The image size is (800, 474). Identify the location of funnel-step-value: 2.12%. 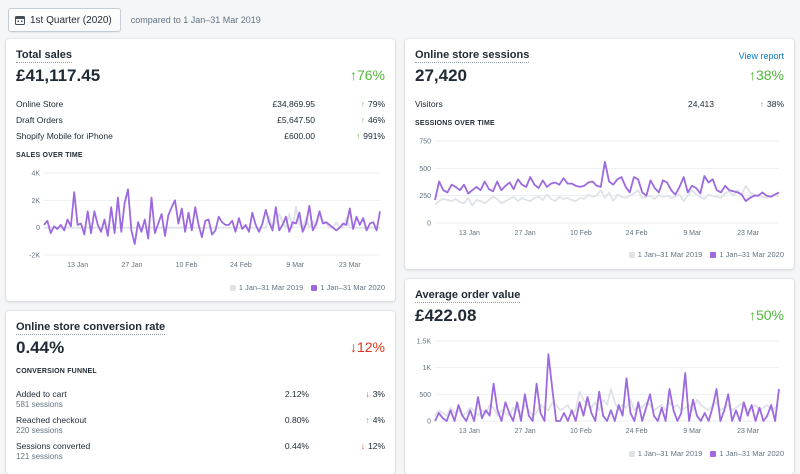
(296, 394).